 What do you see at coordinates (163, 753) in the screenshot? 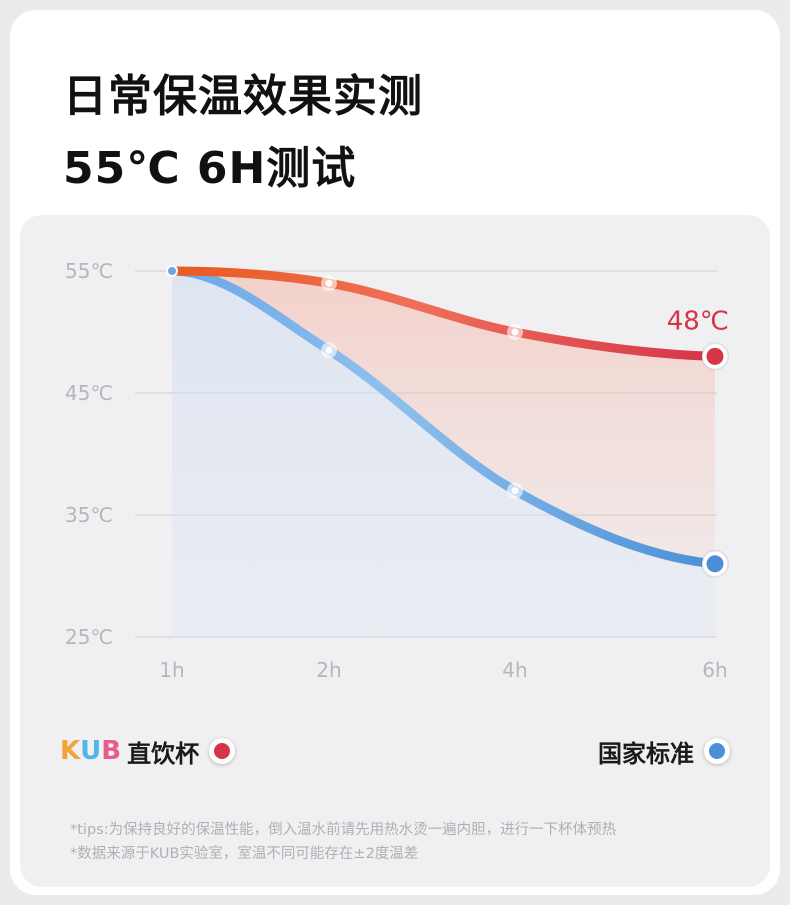
I see `legend-label-kub: 直饮杯` at bounding box center [163, 753].